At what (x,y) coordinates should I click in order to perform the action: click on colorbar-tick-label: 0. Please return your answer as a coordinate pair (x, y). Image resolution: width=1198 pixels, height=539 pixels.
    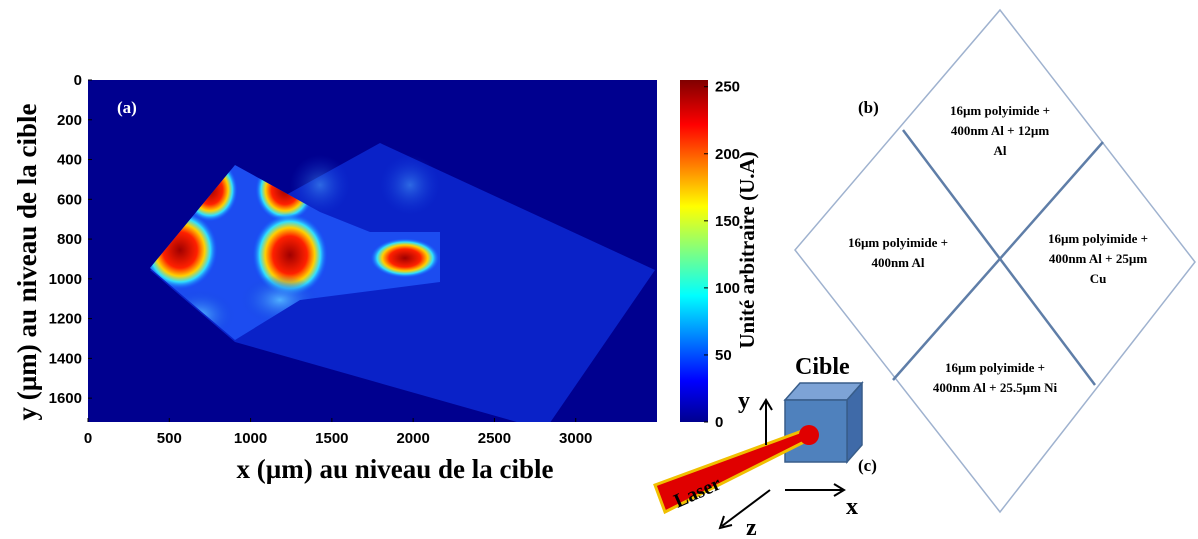
    Looking at the image, I should click on (719, 422).